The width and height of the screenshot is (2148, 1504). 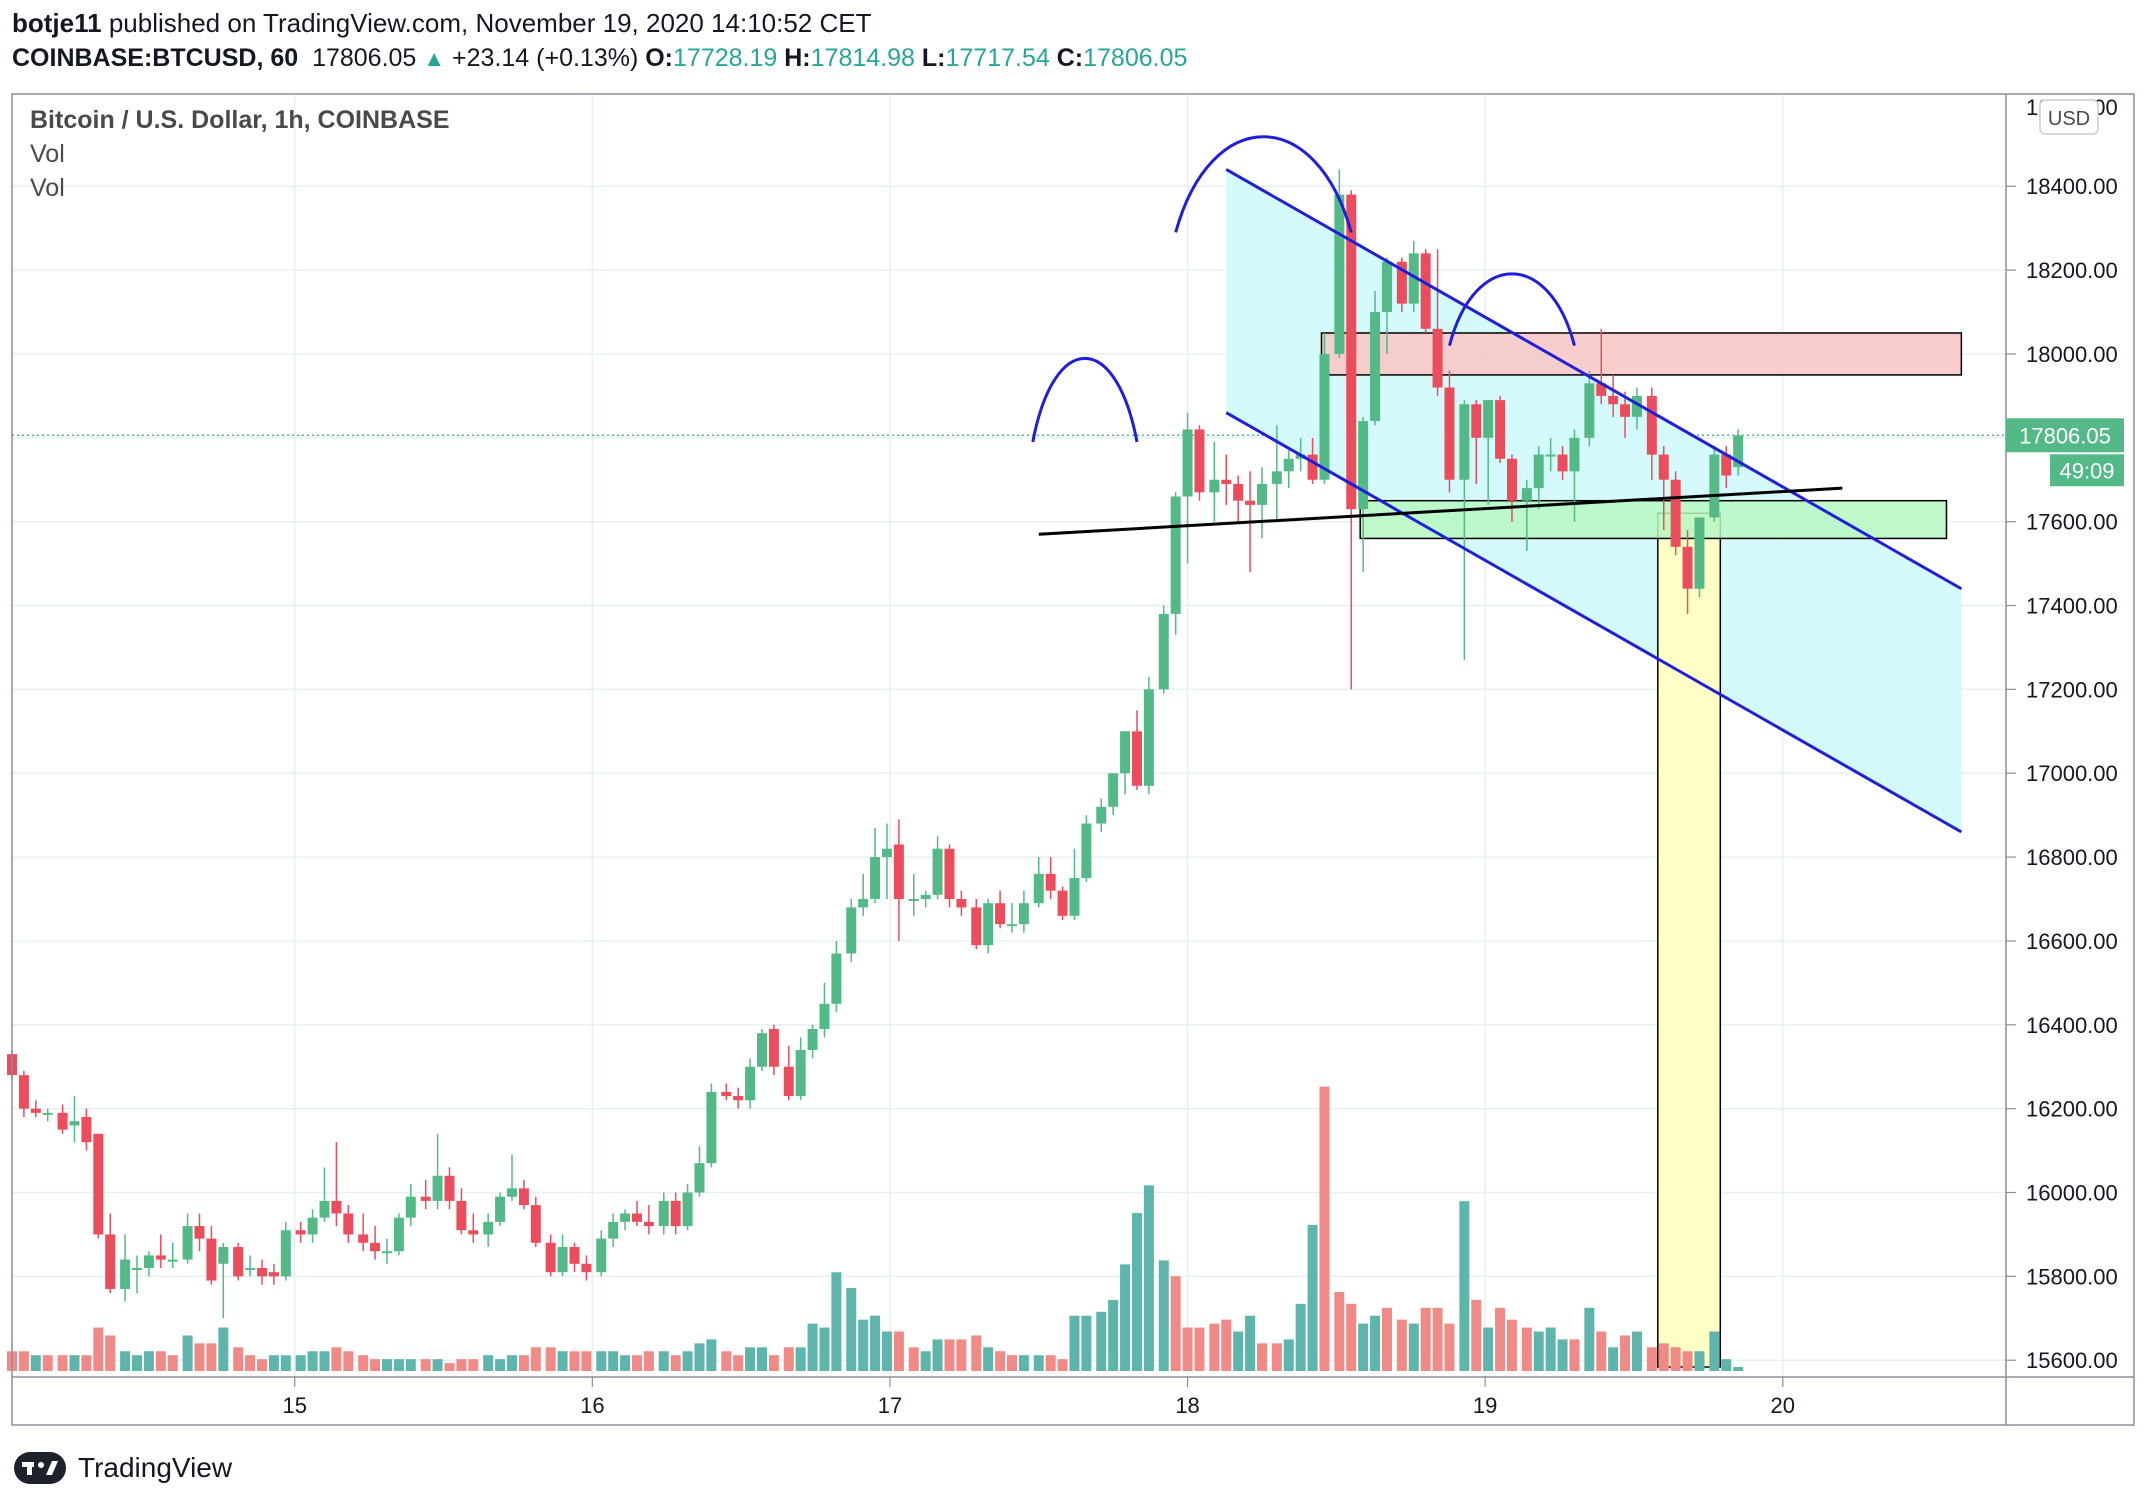 I want to click on currency-button-frame, so click(x=2069, y=117).